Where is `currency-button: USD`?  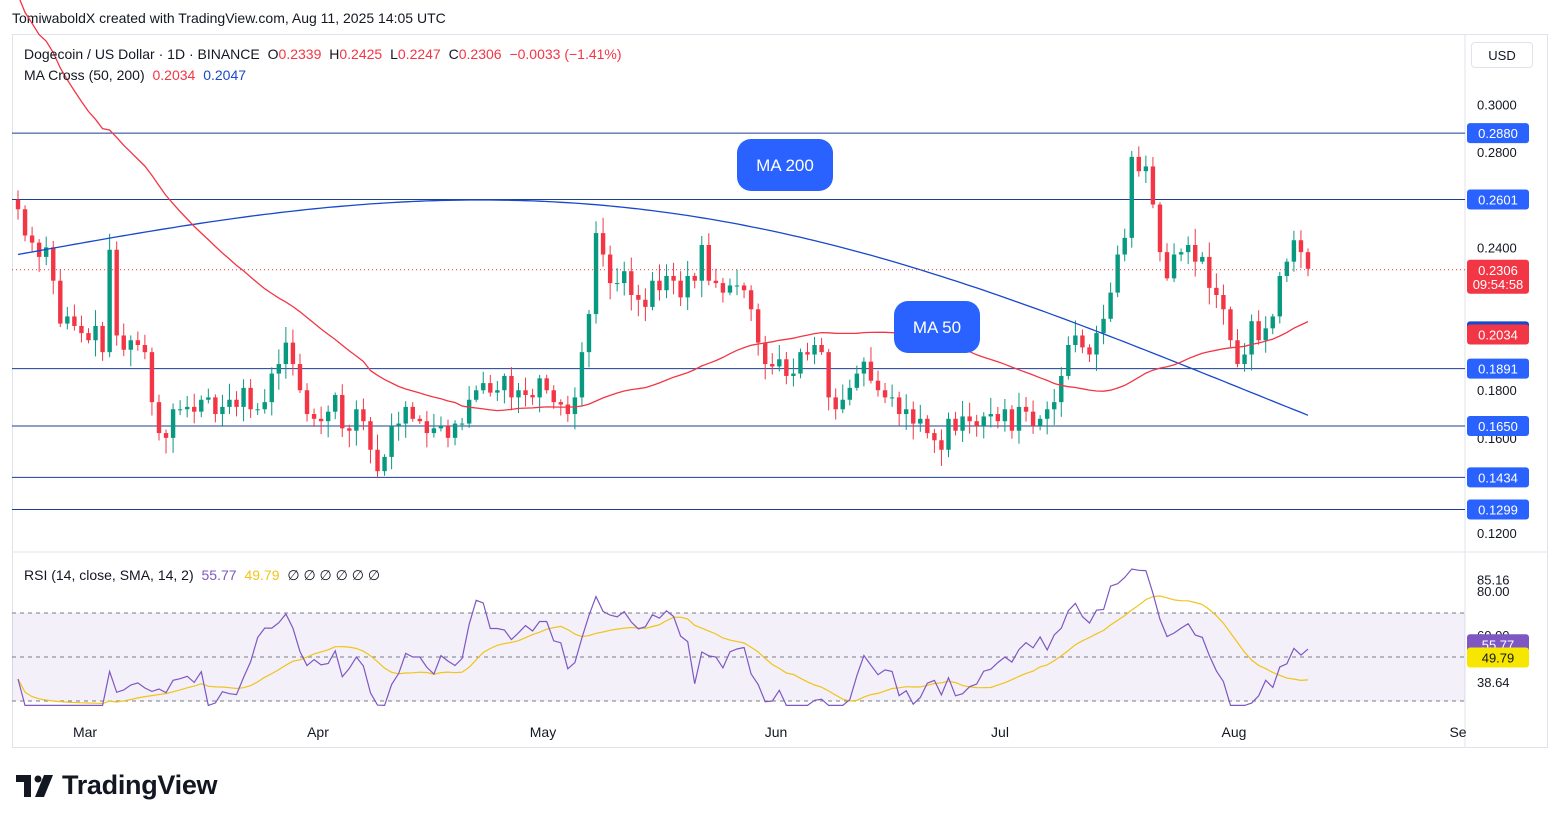
currency-button: USD is located at coordinates (1502, 55).